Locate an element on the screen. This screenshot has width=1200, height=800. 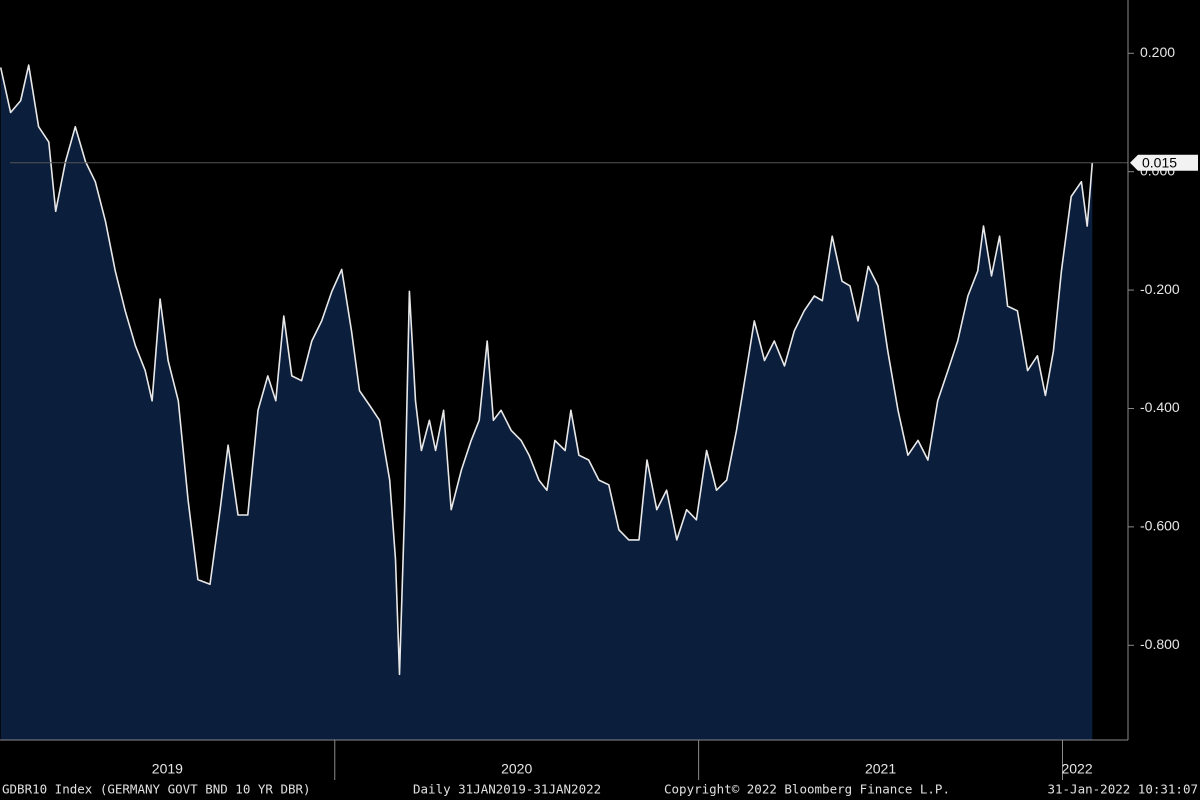
y-tick-label: -0.800 is located at coordinates (1160, 644).